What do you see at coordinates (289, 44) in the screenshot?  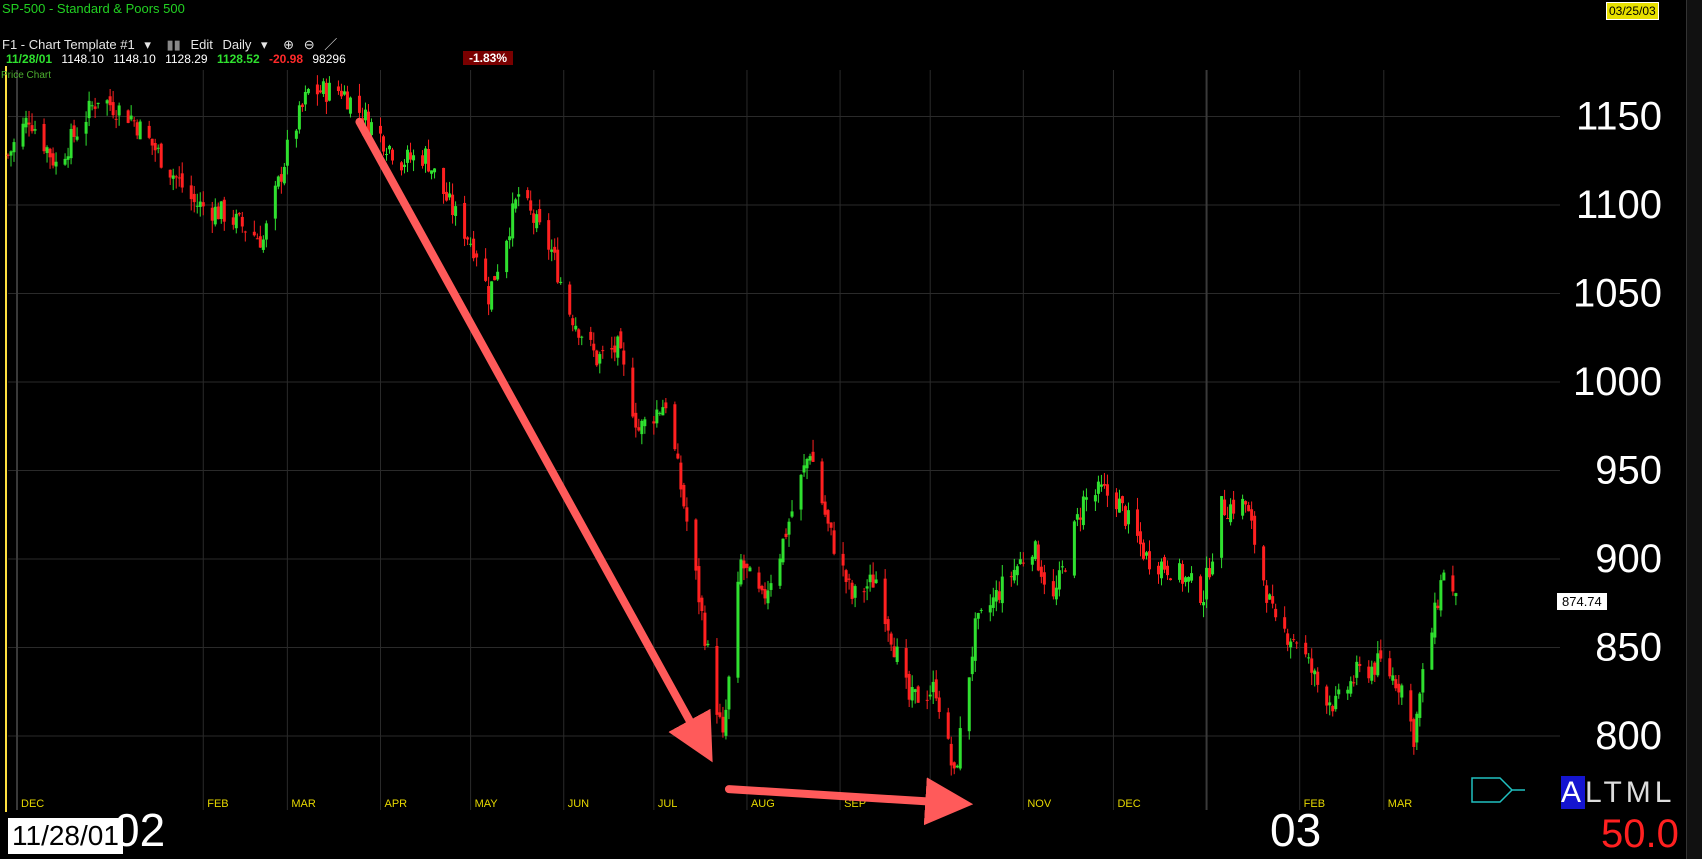 I see `zoom-in-icon: ⊕` at bounding box center [289, 44].